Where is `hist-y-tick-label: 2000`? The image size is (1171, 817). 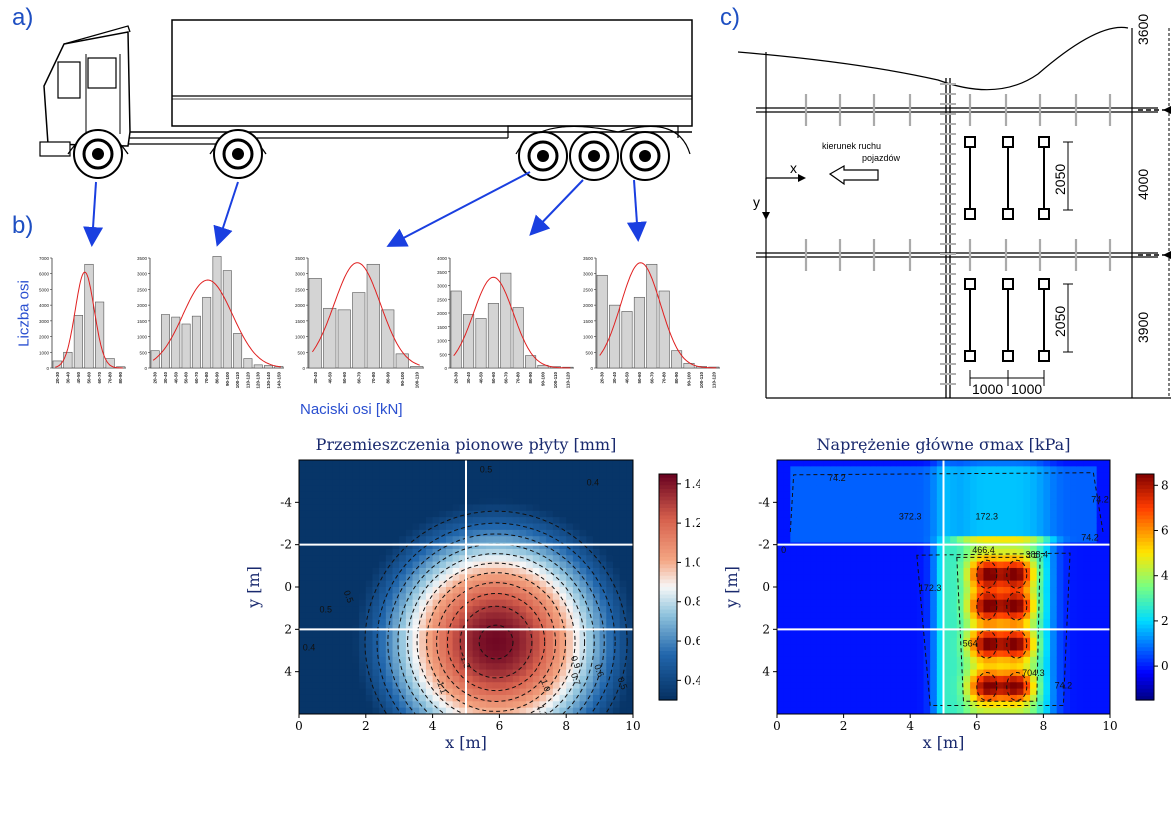
hist-y-tick-label: 2000 is located at coordinates (142, 305).